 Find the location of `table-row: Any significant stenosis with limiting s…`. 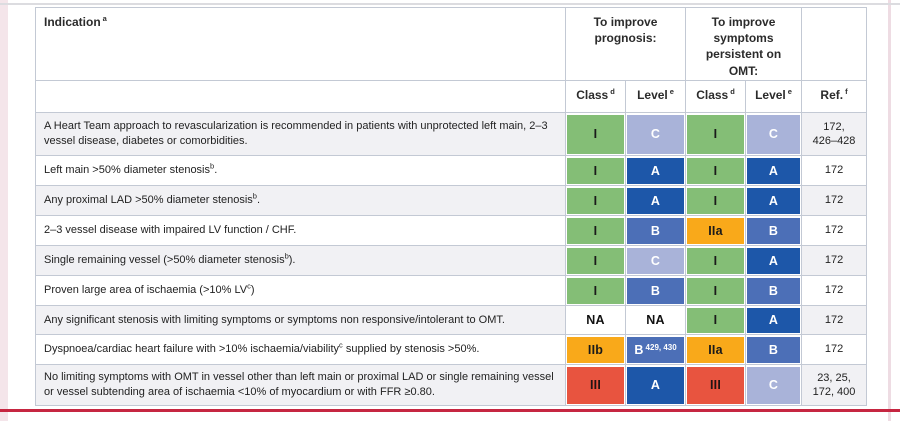

table-row: Any significant stenosis with limiting s… is located at coordinates (451, 320).